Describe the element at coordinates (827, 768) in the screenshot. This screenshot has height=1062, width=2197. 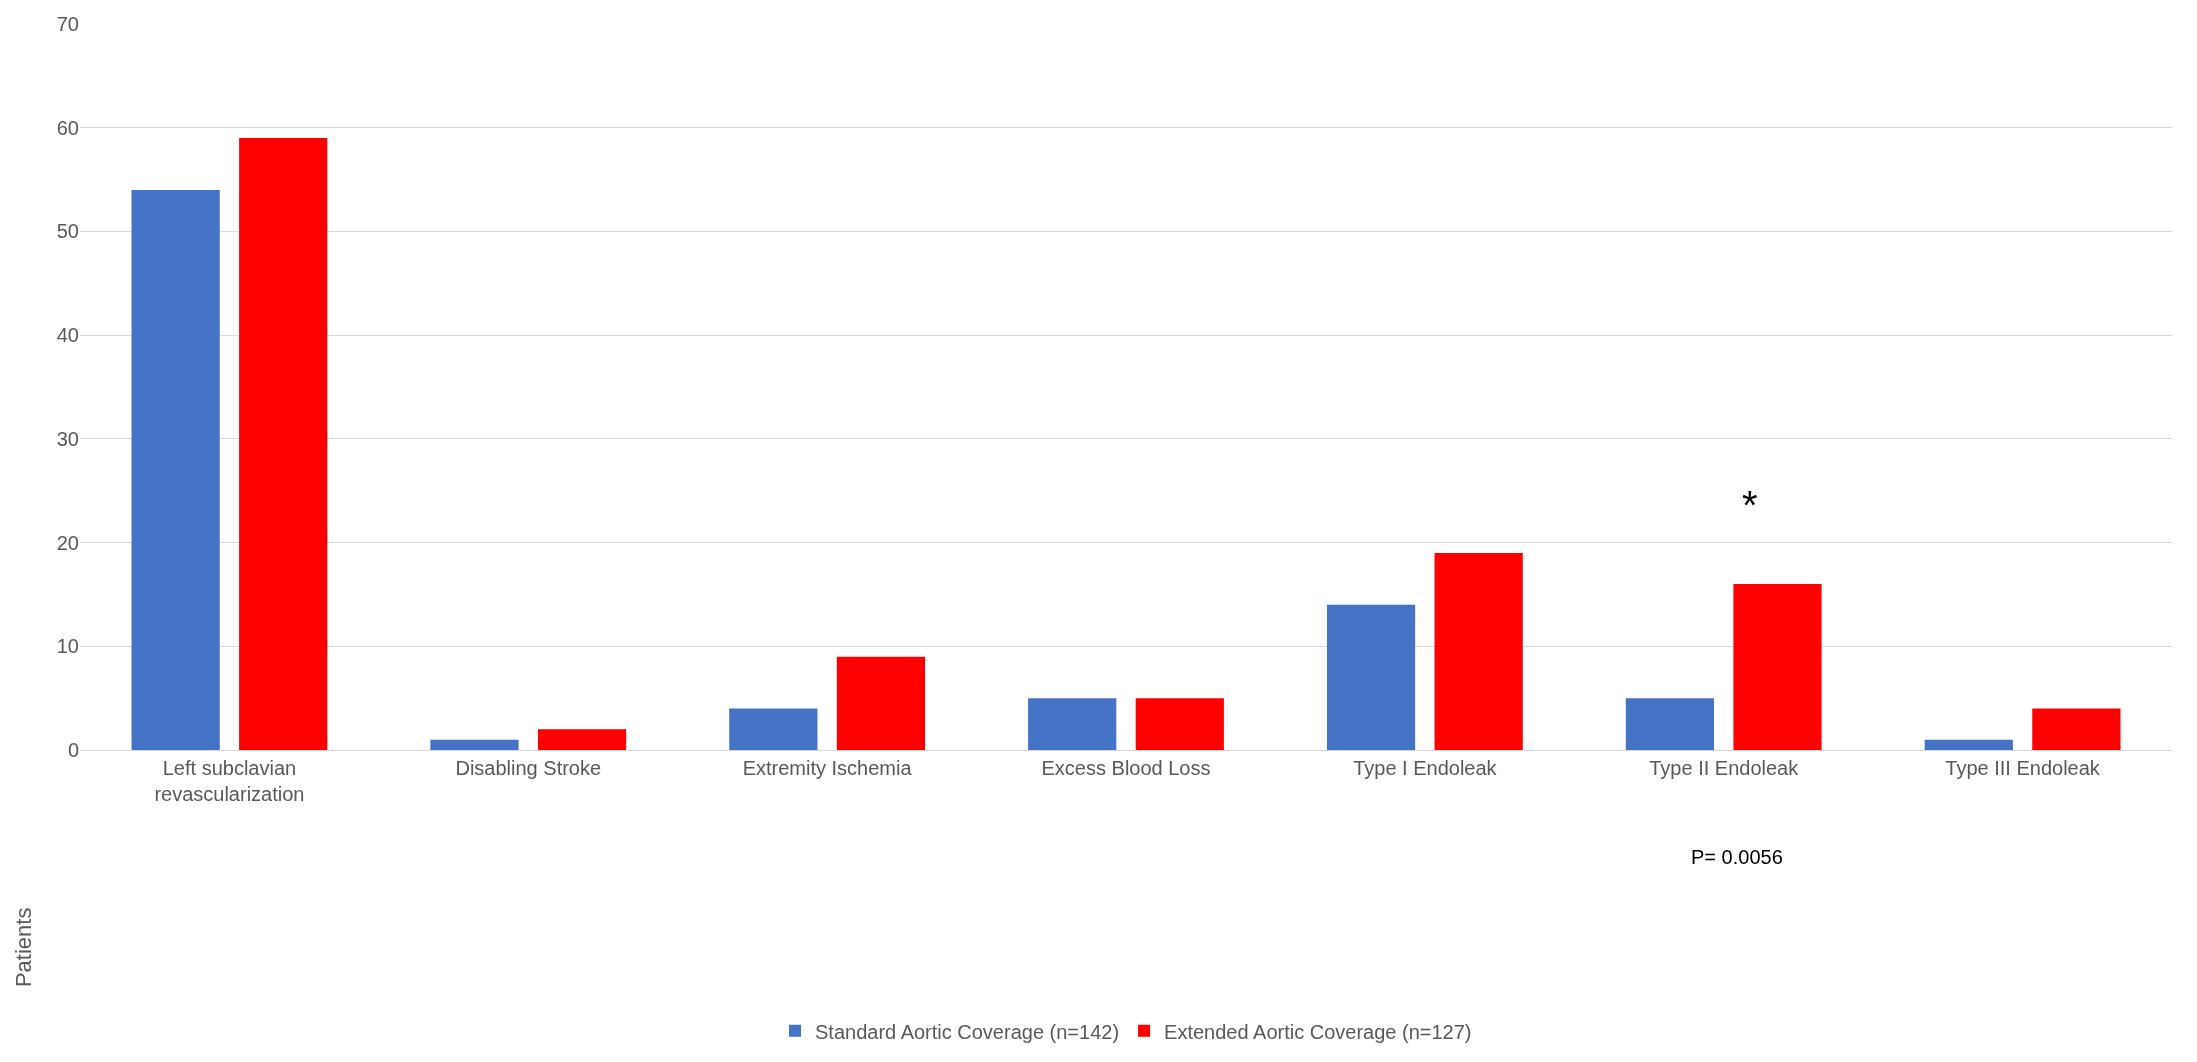
I see `x-tick-label: Extremity Ischemia` at that location.